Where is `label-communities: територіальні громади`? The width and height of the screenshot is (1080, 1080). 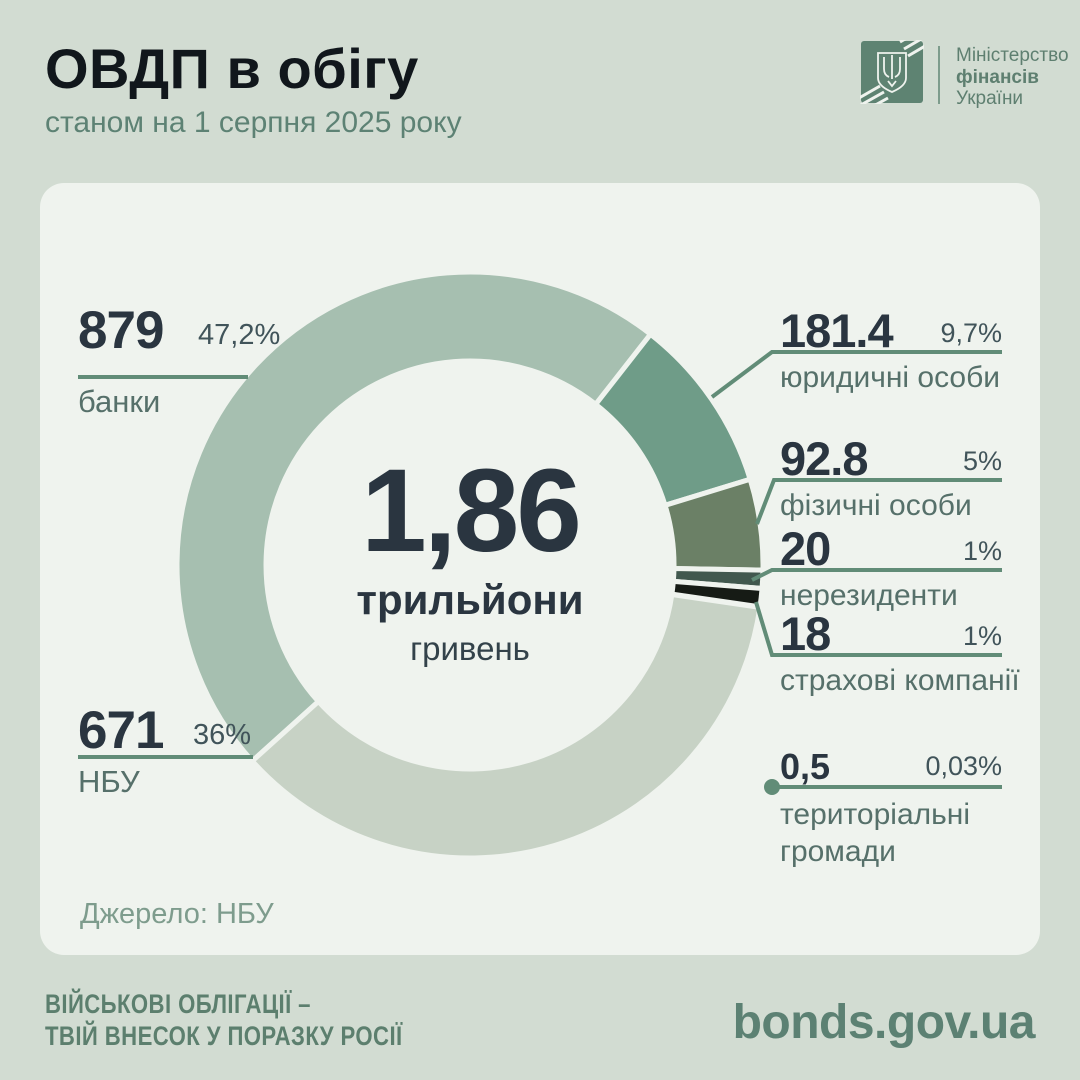
label-communities: територіальні громади is located at coordinates (875, 833).